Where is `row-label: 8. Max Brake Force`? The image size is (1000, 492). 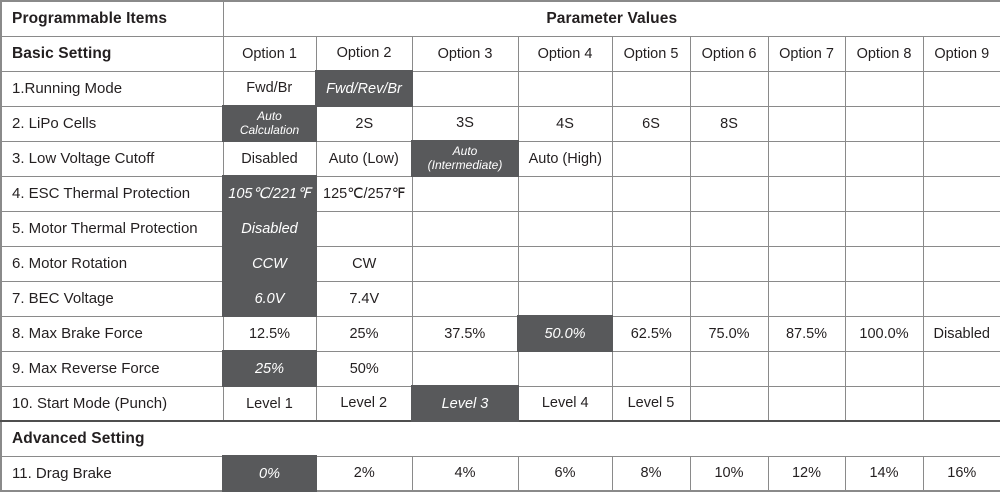
row-label: 8. Max Brake Force is located at coordinates (112, 333).